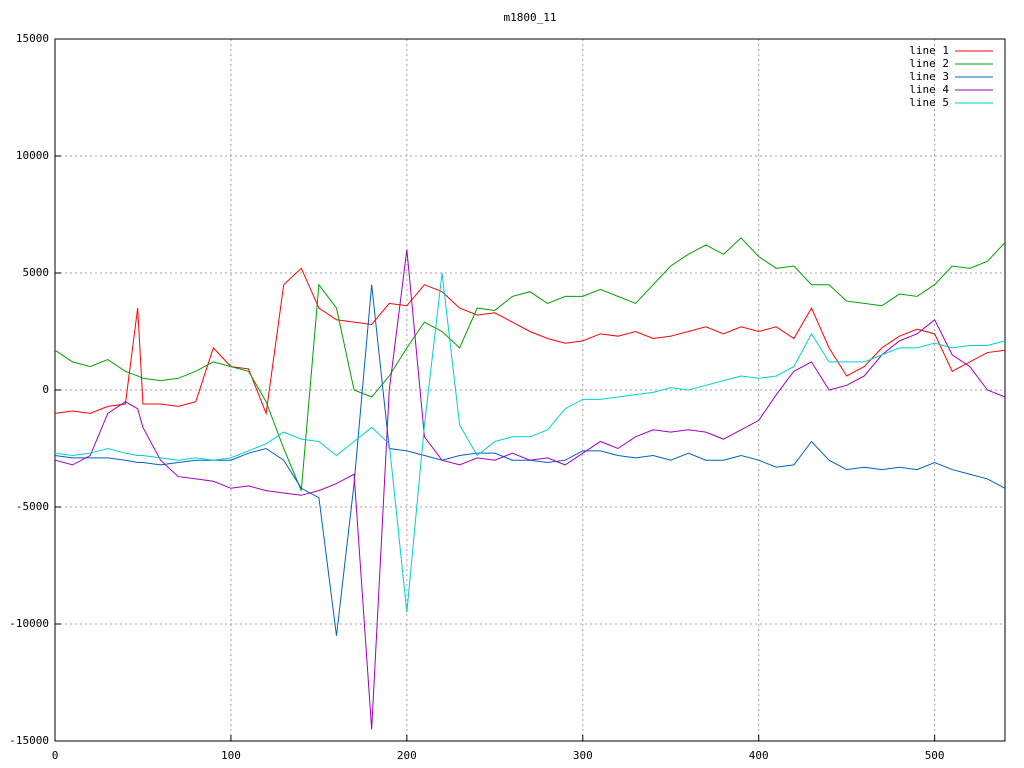  What do you see at coordinates (929, 63) in the screenshot?
I see `legend-label: line 2` at bounding box center [929, 63].